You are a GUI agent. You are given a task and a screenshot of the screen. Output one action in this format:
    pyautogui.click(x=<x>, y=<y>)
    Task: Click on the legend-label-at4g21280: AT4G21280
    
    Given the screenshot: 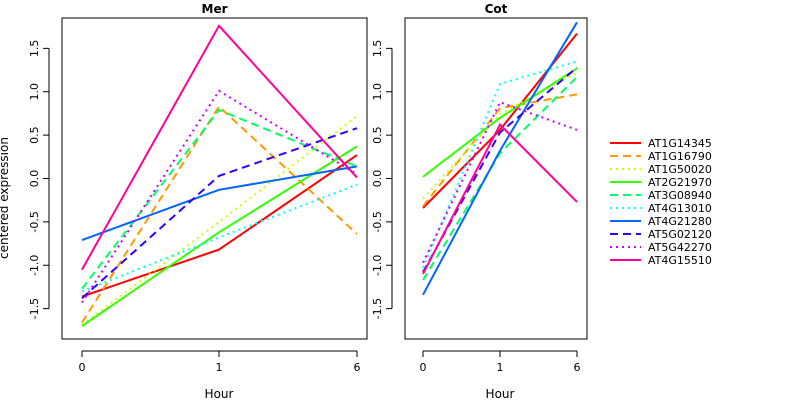 What is the action you would take?
    pyautogui.click(x=680, y=221)
    